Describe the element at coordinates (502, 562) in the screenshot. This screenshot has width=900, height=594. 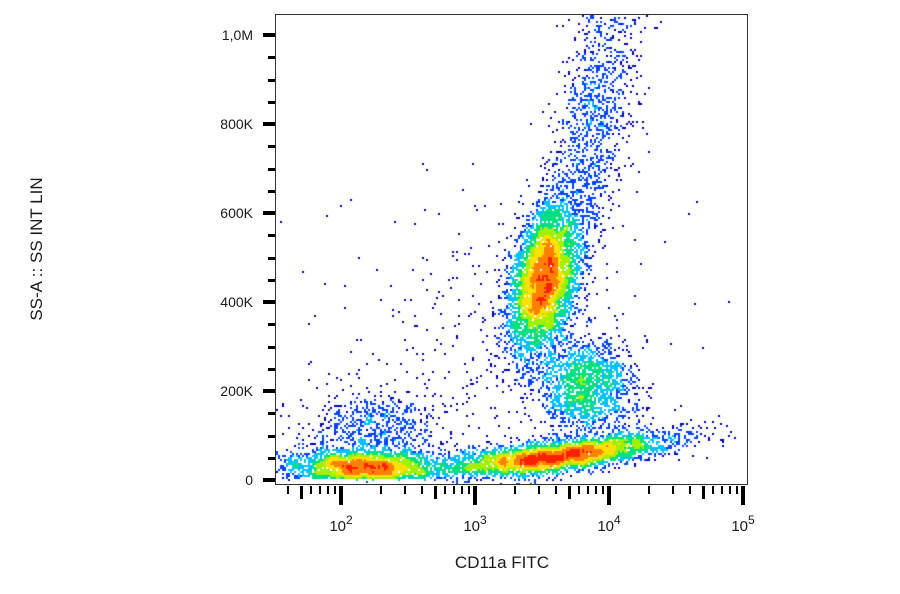
I see `x-axis-label: CD11a FITC` at that location.